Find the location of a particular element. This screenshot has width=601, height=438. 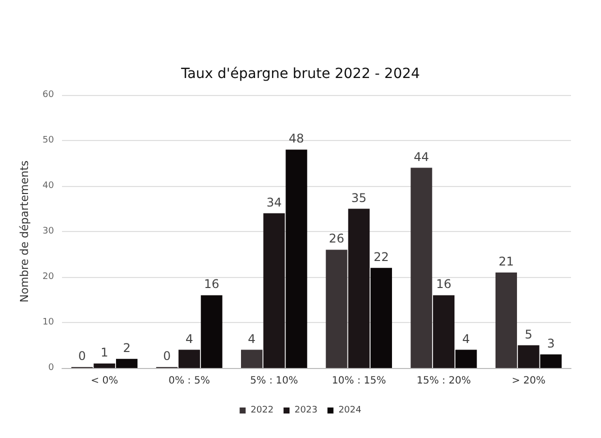

chart-title: Taux d'épargne brute 2022 - 2024 is located at coordinates (300, 74).